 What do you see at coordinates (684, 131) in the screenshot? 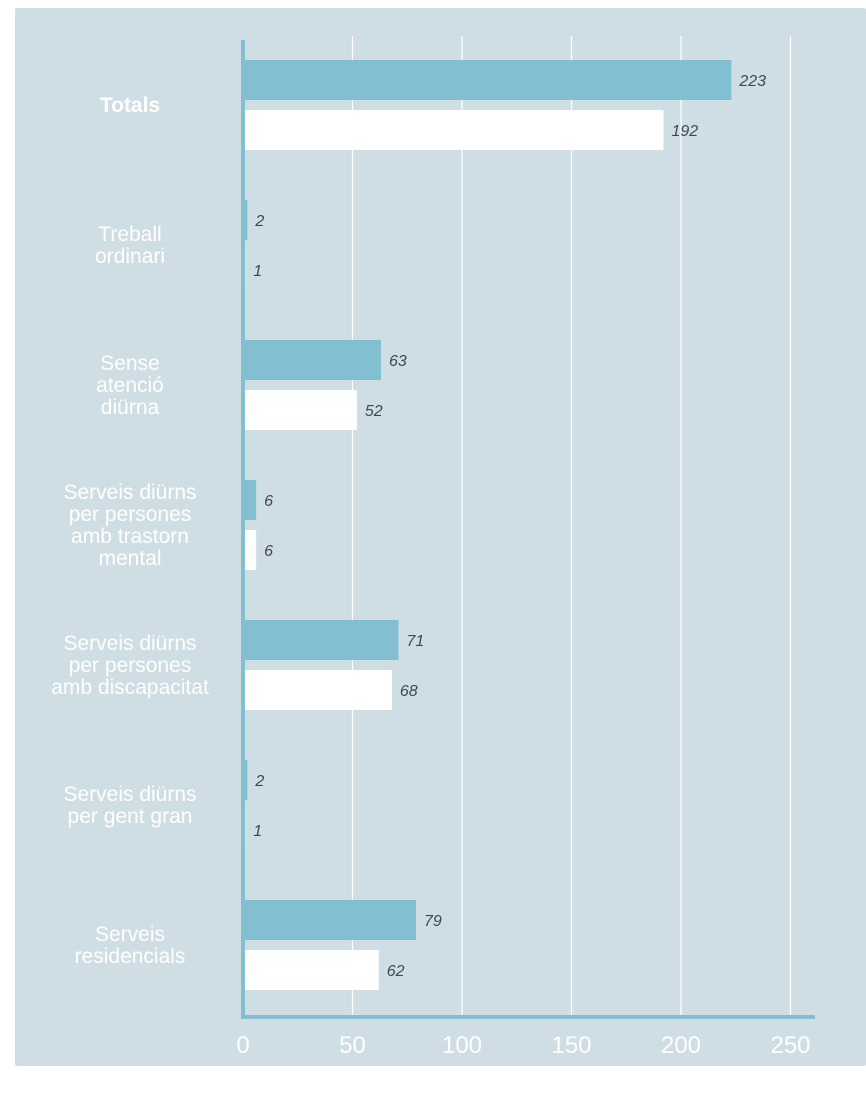
I see `value-label-1-series-2: 192` at bounding box center [684, 131].